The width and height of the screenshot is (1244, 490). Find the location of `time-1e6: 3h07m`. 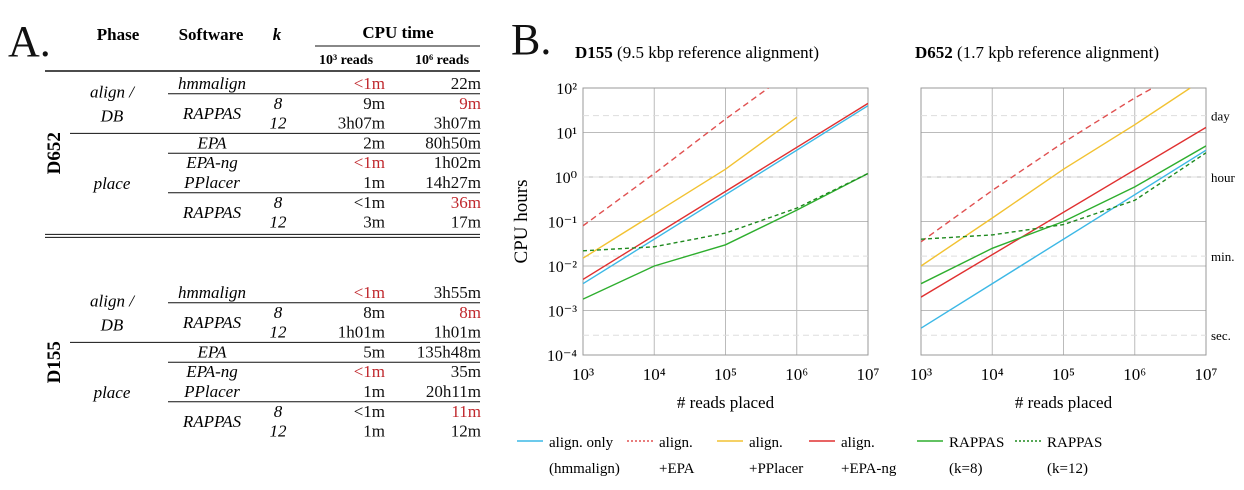

time-1e6: 3h07m is located at coordinates (457, 123).